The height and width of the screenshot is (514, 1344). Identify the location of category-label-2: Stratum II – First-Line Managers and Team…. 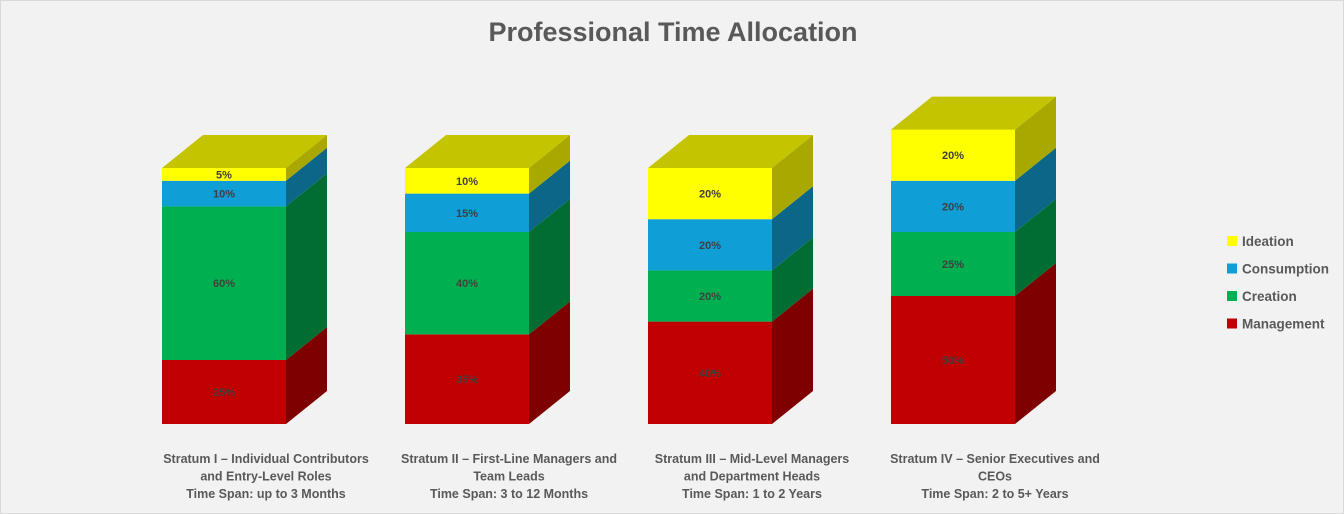
(509, 476).